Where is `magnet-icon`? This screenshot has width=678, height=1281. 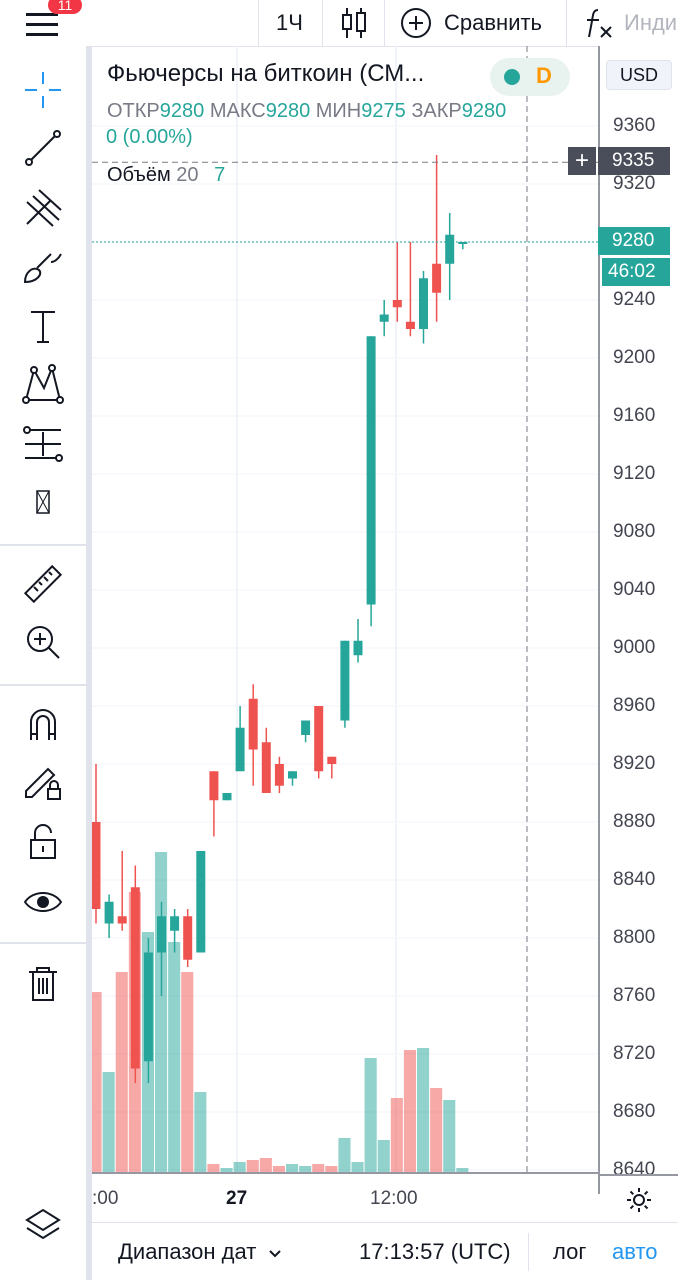
magnet-icon is located at coordinates (43, 724).